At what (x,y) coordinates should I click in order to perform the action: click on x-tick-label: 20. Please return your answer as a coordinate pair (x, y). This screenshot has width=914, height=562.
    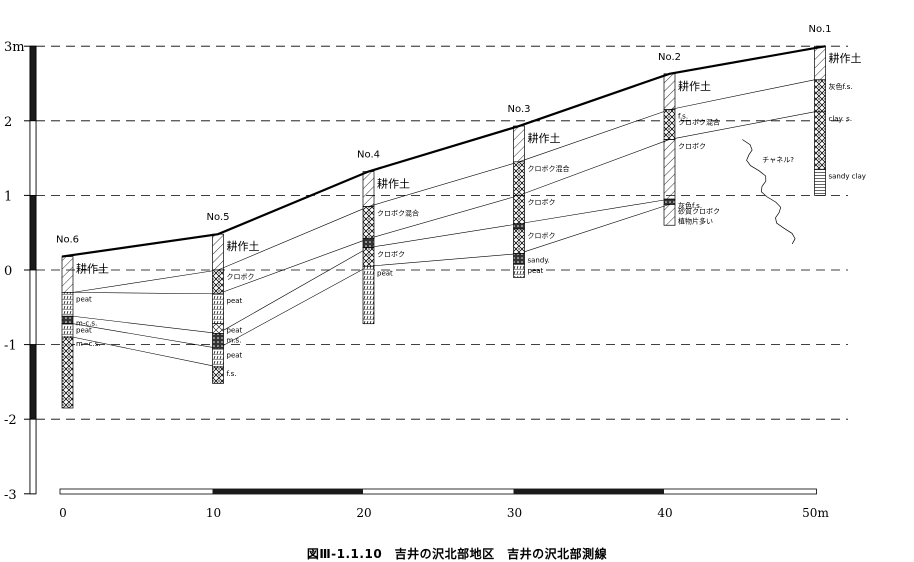
    Looking at the image, I should click on (363, 513).